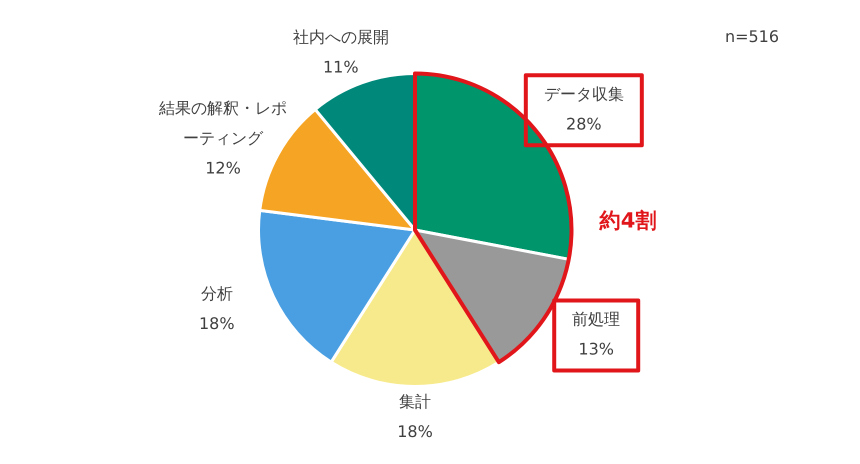  Describe the element at coordinates (584, 94) in the screenshot. I see `slice-label: データ収集` at that location.